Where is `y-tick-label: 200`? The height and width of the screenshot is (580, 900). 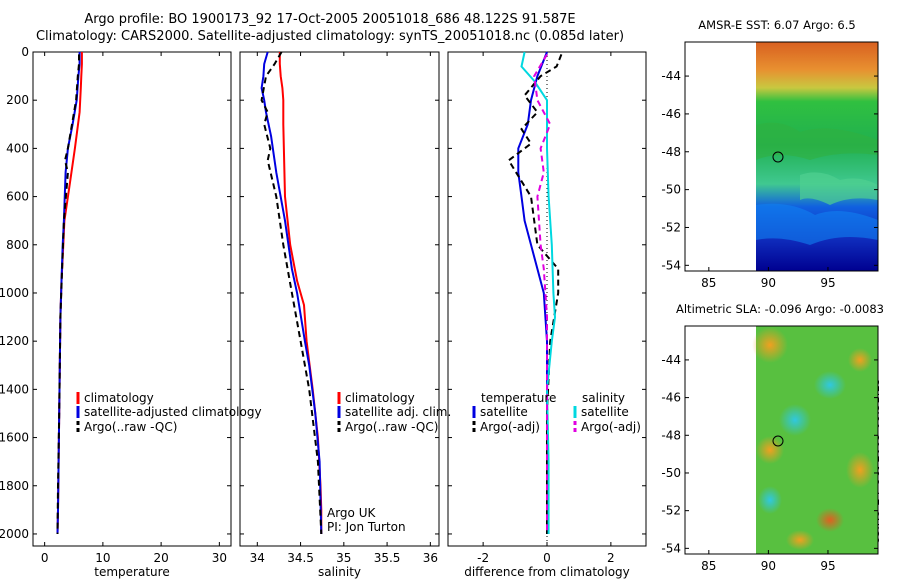
y-tick-label: 200 is located at coordinates (17, 100).